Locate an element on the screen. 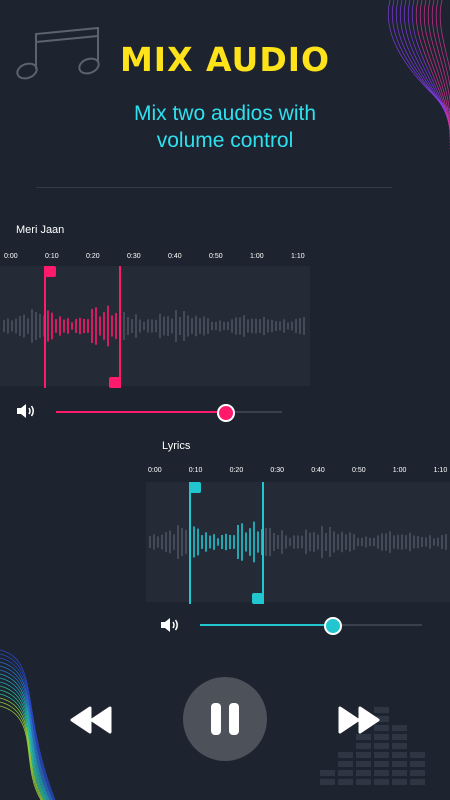 The image size is (450, 800). track-1-name: Meri Jaan is located at coordinates (40, 230).